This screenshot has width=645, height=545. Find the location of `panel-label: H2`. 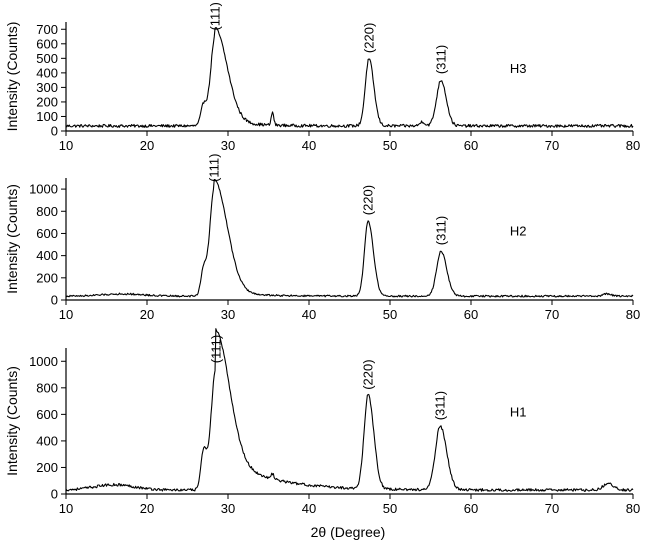

panel-label: H2 is located at coordinates (518, 230).